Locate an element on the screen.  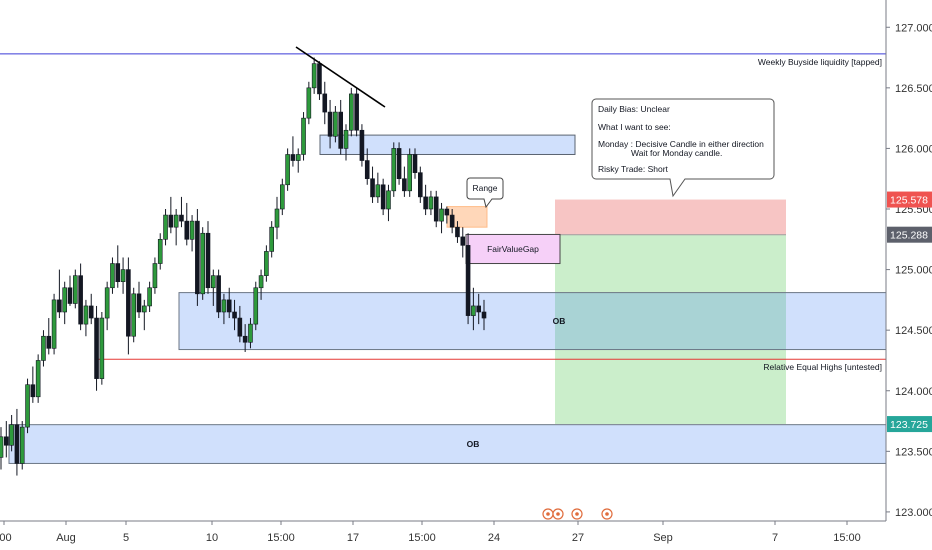
price-tag-label: 125.288 is located at coordinates (909, 236).